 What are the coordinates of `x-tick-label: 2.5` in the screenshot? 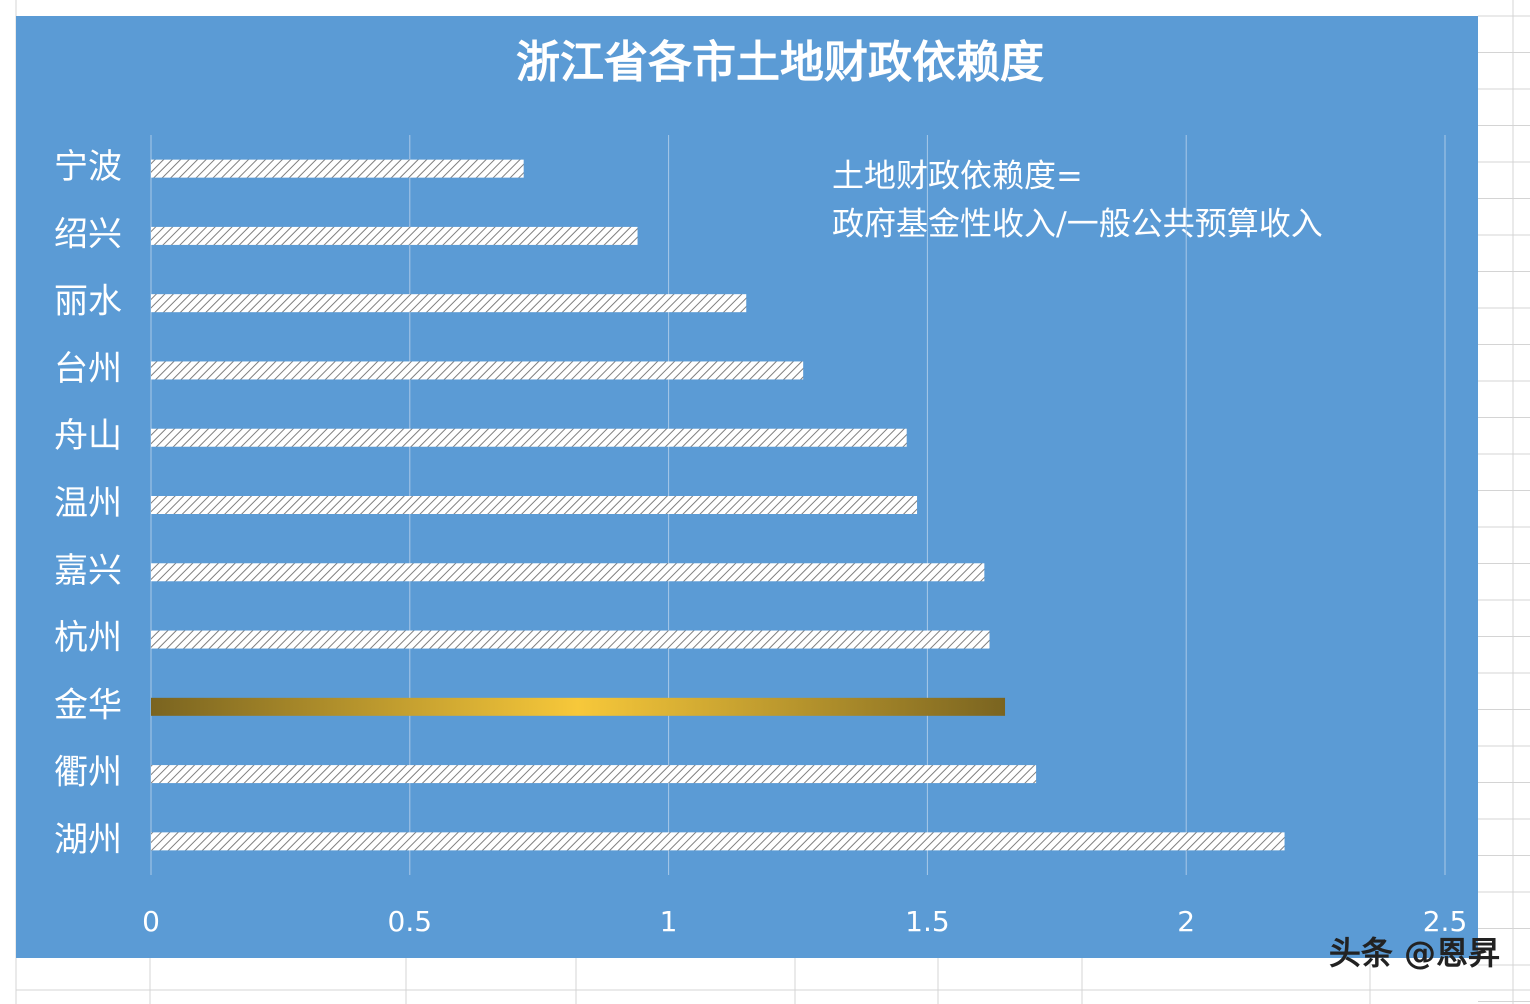 It's located at (1445, 921).